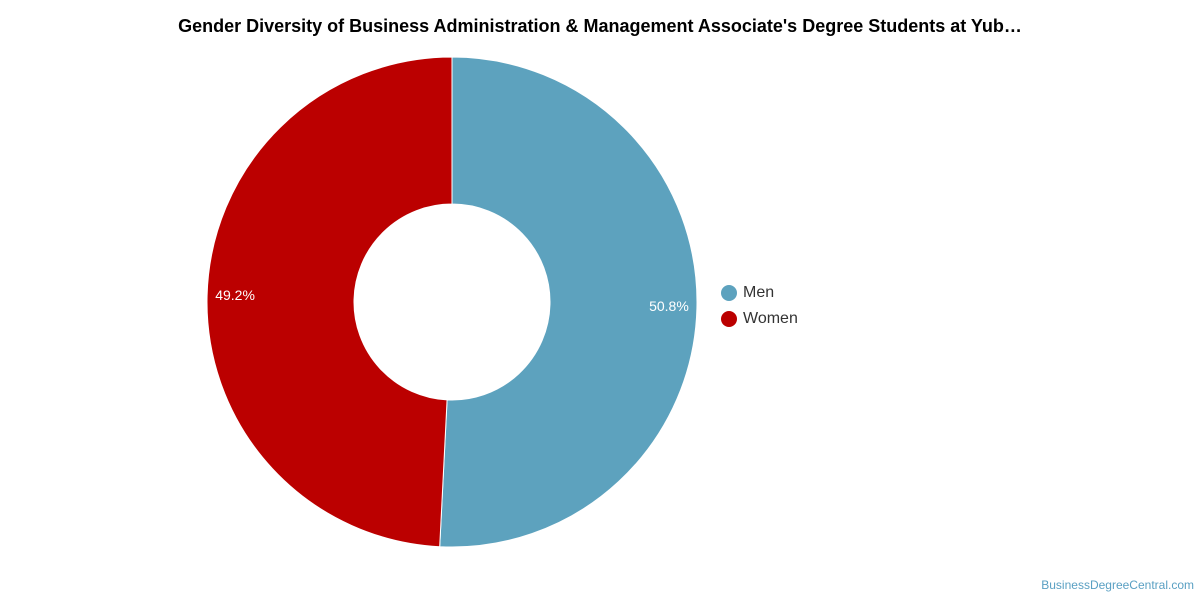  I want to click on legend-label: Women, so click(770, 318).